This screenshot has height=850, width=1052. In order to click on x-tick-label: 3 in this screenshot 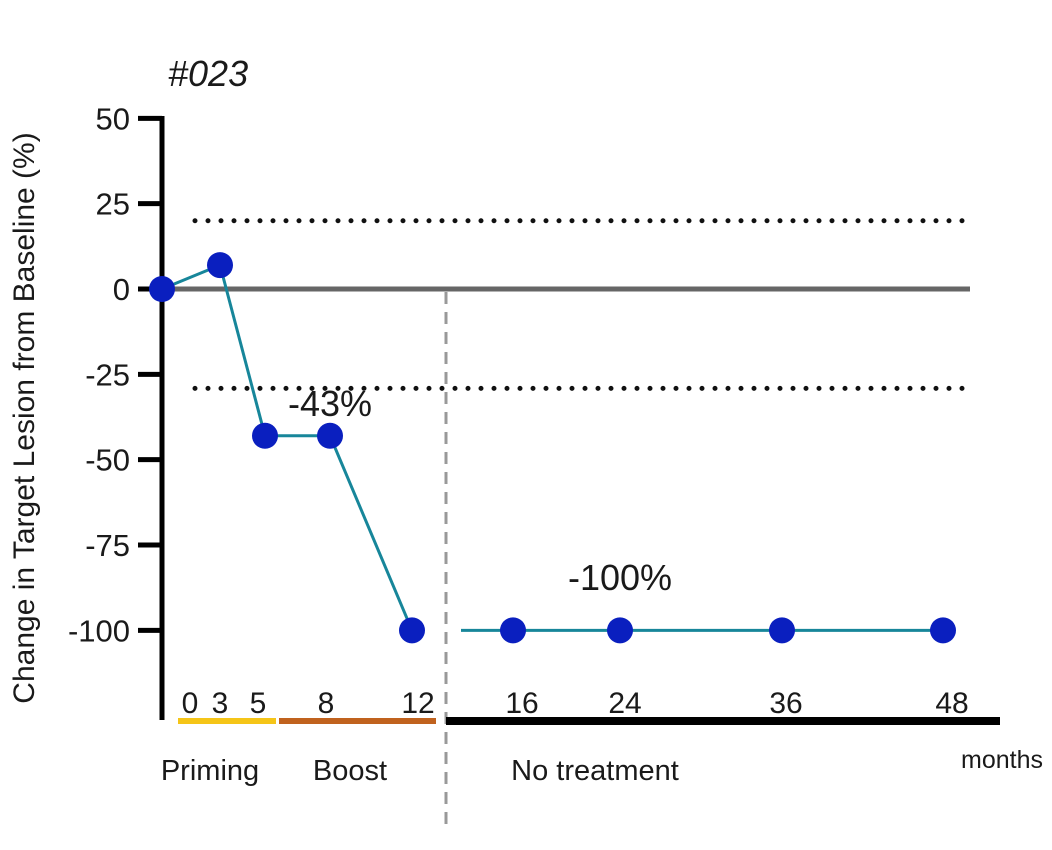, I will do `click(220, 703)`.